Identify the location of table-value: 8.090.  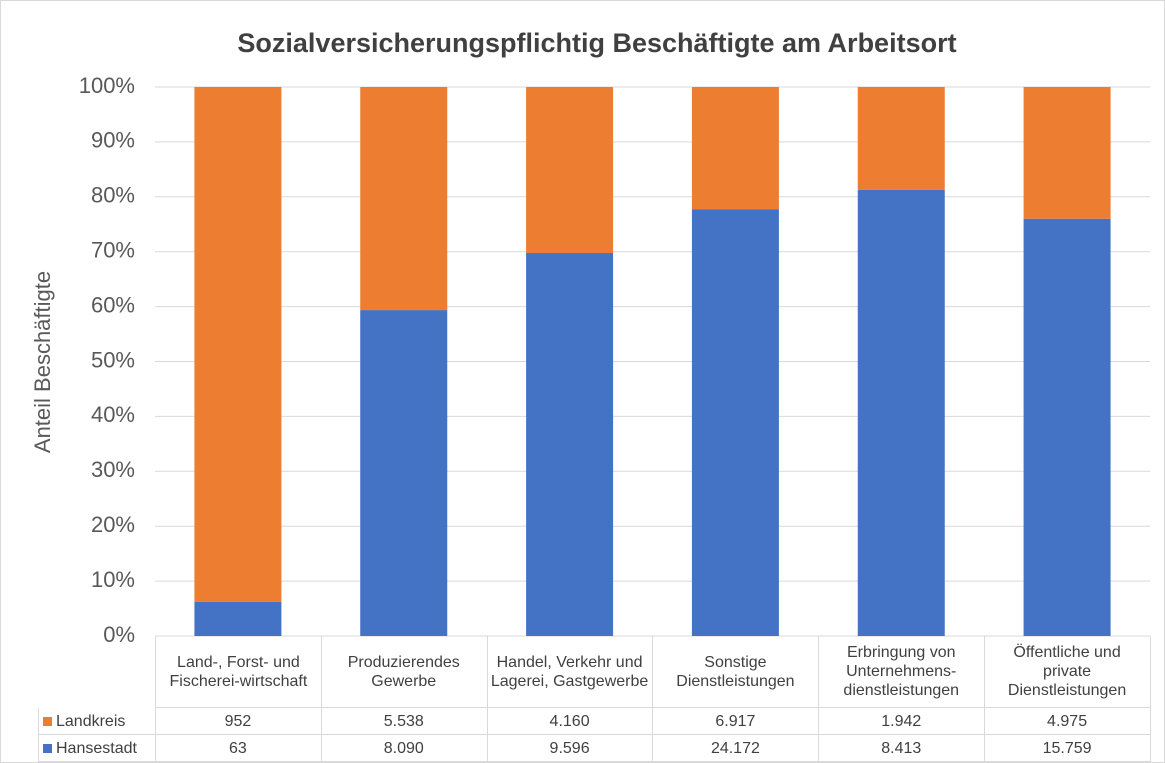
(404, 748).